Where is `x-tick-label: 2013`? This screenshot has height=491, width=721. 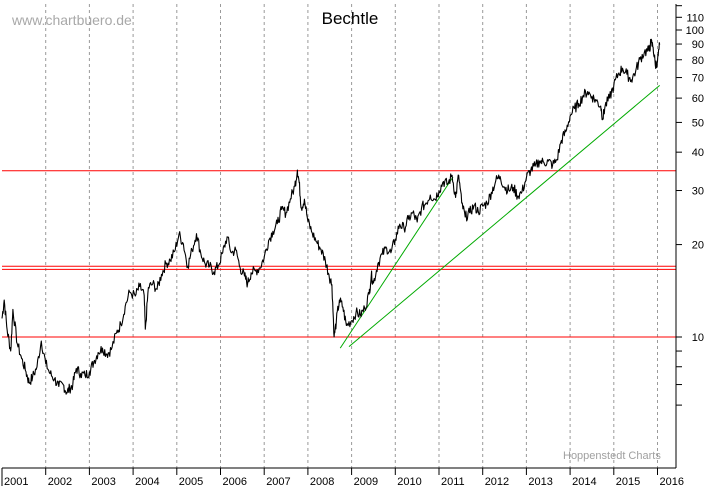 x-tick-label: 2013 is located at coordinates (540, 481).